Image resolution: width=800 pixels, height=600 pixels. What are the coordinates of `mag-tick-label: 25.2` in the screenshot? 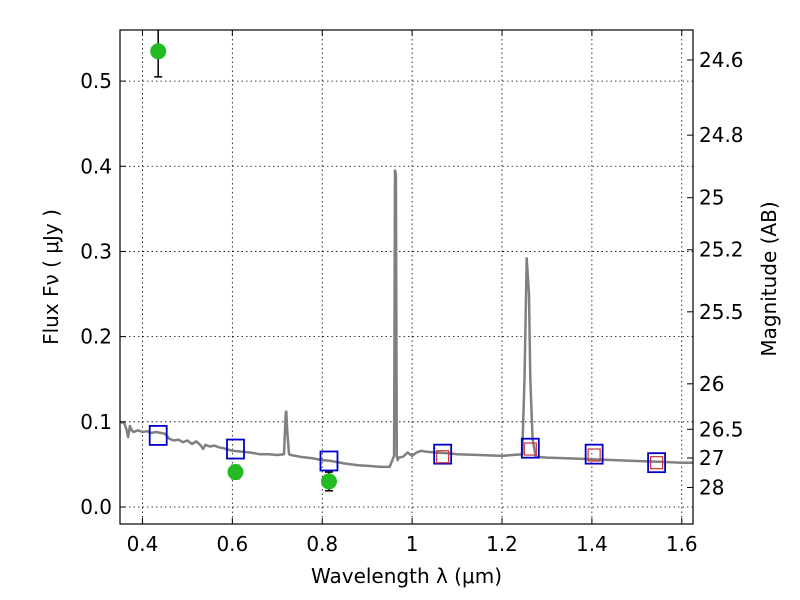 It's located at (721, 250).